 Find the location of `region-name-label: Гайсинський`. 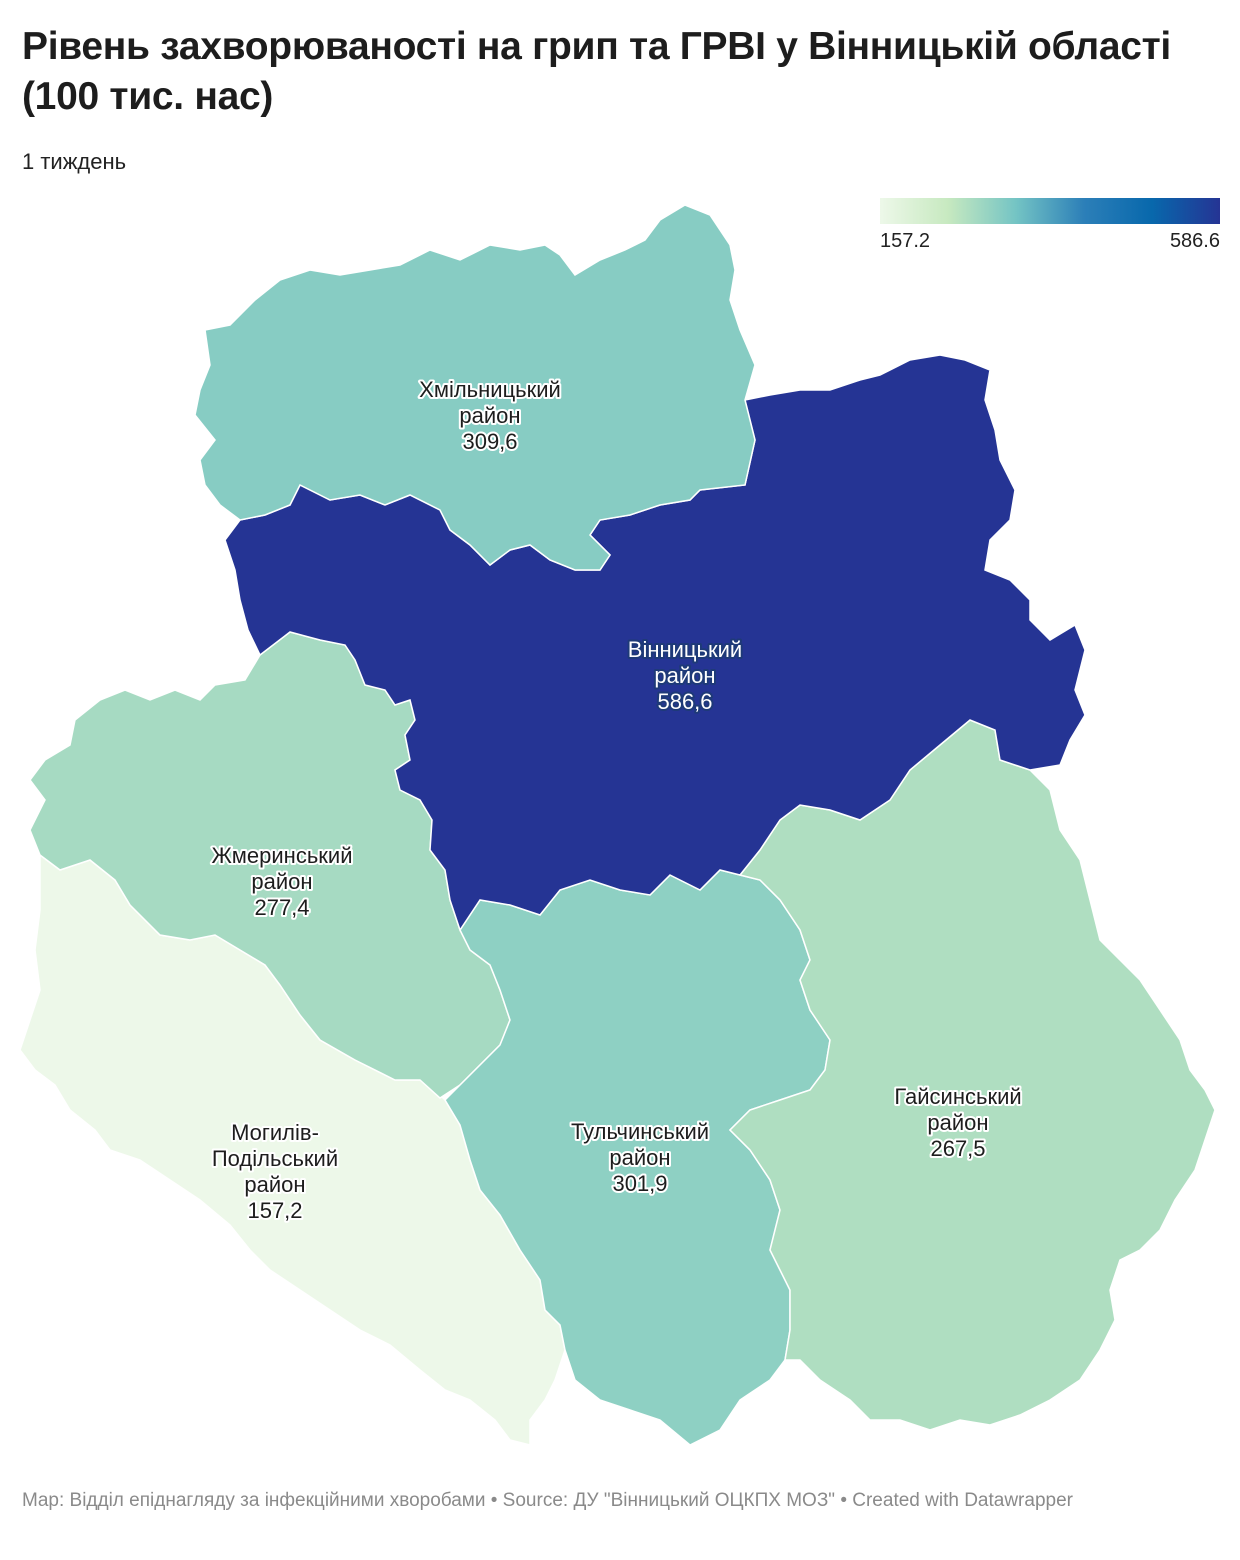

region-name-label: Гайсинський is located at coordinates (957, 1096).